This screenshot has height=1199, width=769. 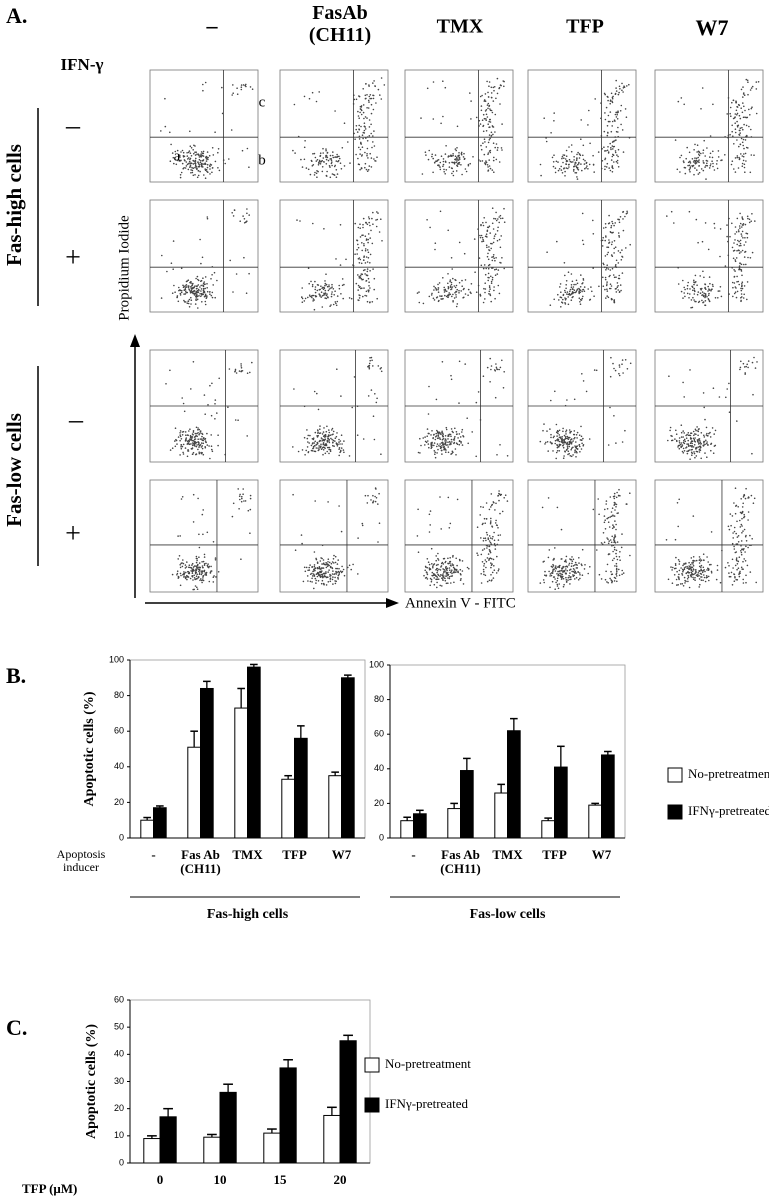 I want to click on y-tick-label: 0, so click(x=381, y=837).